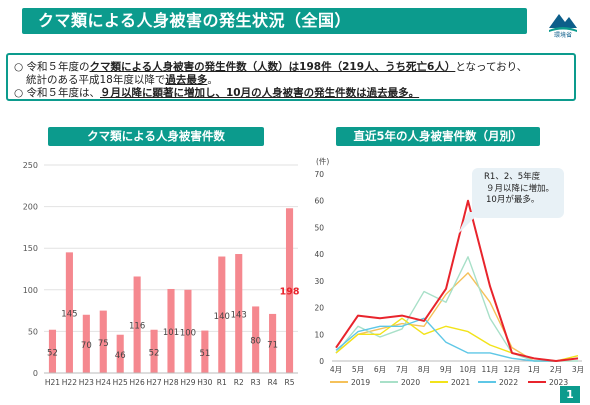 This screenshot has width=590, height=405. Describe the element at coordinates (96, 80) in the screenshot. I see `summary-text: 統計のある平成18年度以降で` at that location.